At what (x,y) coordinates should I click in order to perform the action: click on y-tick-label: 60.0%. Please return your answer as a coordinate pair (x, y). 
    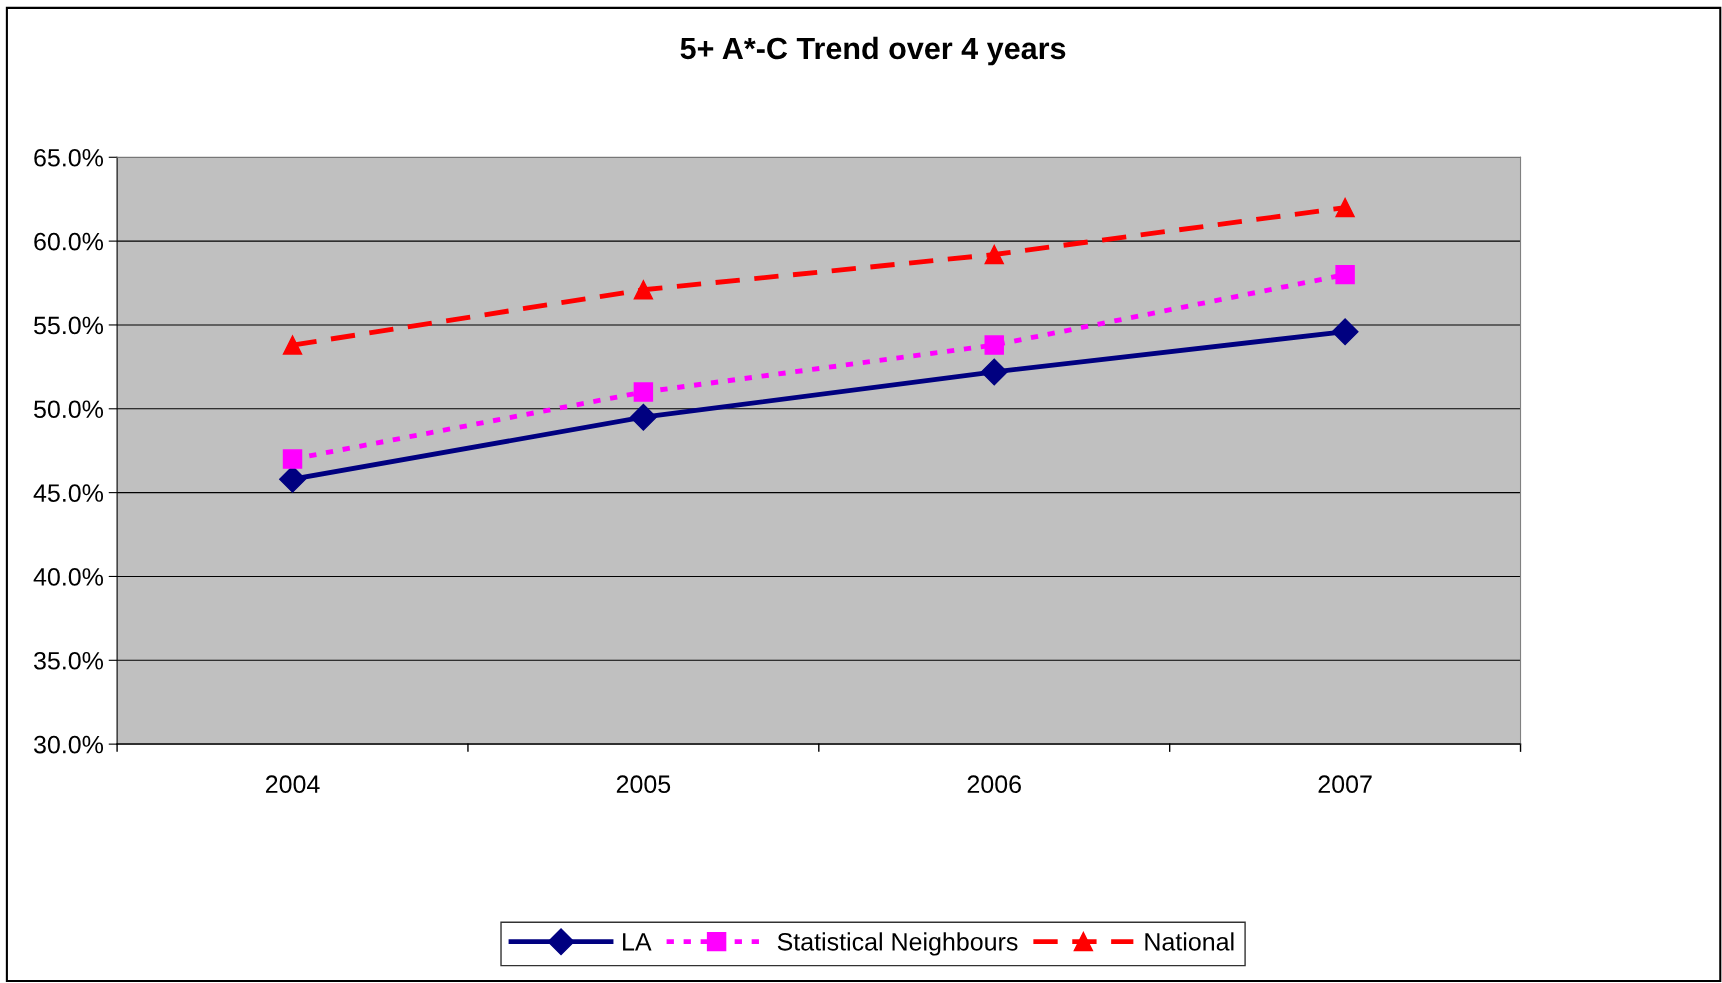
    Looking at the image, I should click on (69, 241).